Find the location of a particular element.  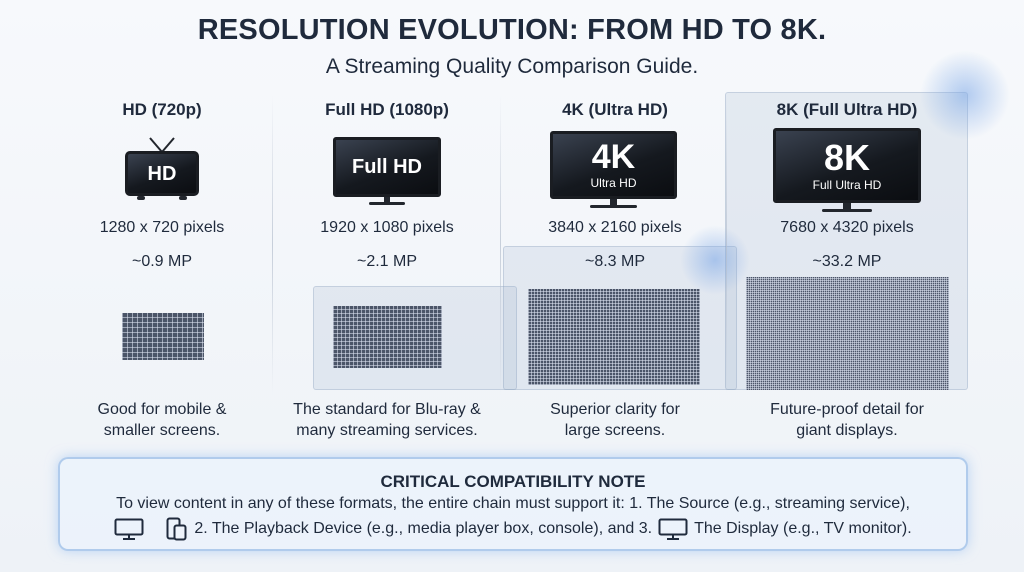

tv-illustration: Full HD is located at coordinates (387, 172).